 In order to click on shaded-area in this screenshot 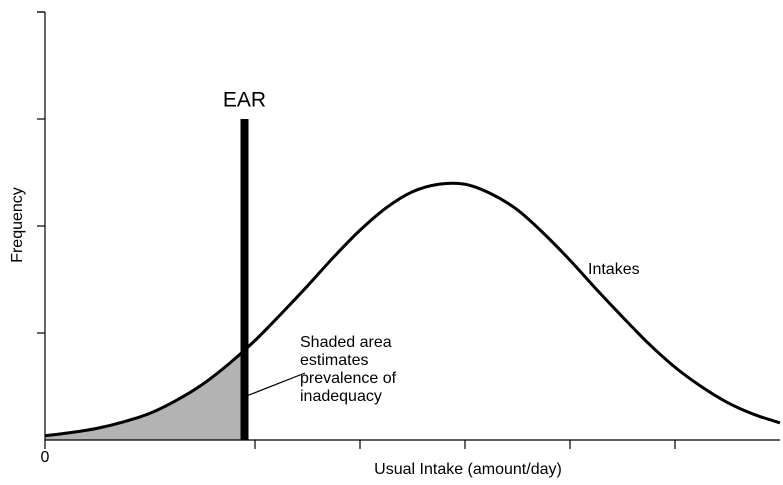, I will do `click(145, 394)`.